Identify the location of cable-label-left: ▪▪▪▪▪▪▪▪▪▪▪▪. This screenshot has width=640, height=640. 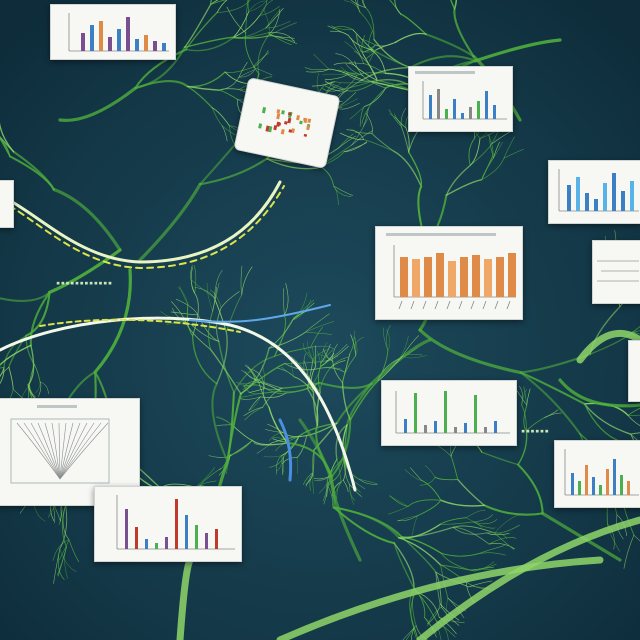
(84, 283).